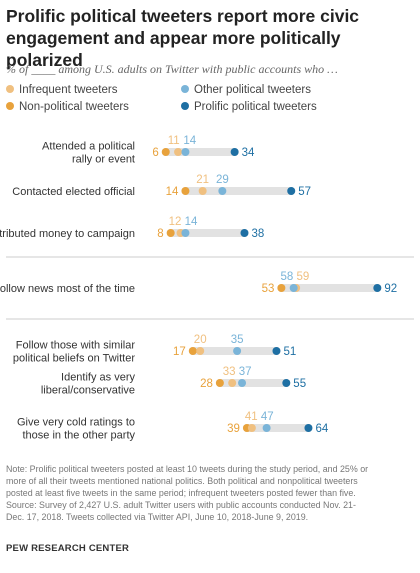  What do you see at coordinates (67, 289) in the screenshot?
I see `row-label: Follow news most of the time` at bounding box center [67, 289].